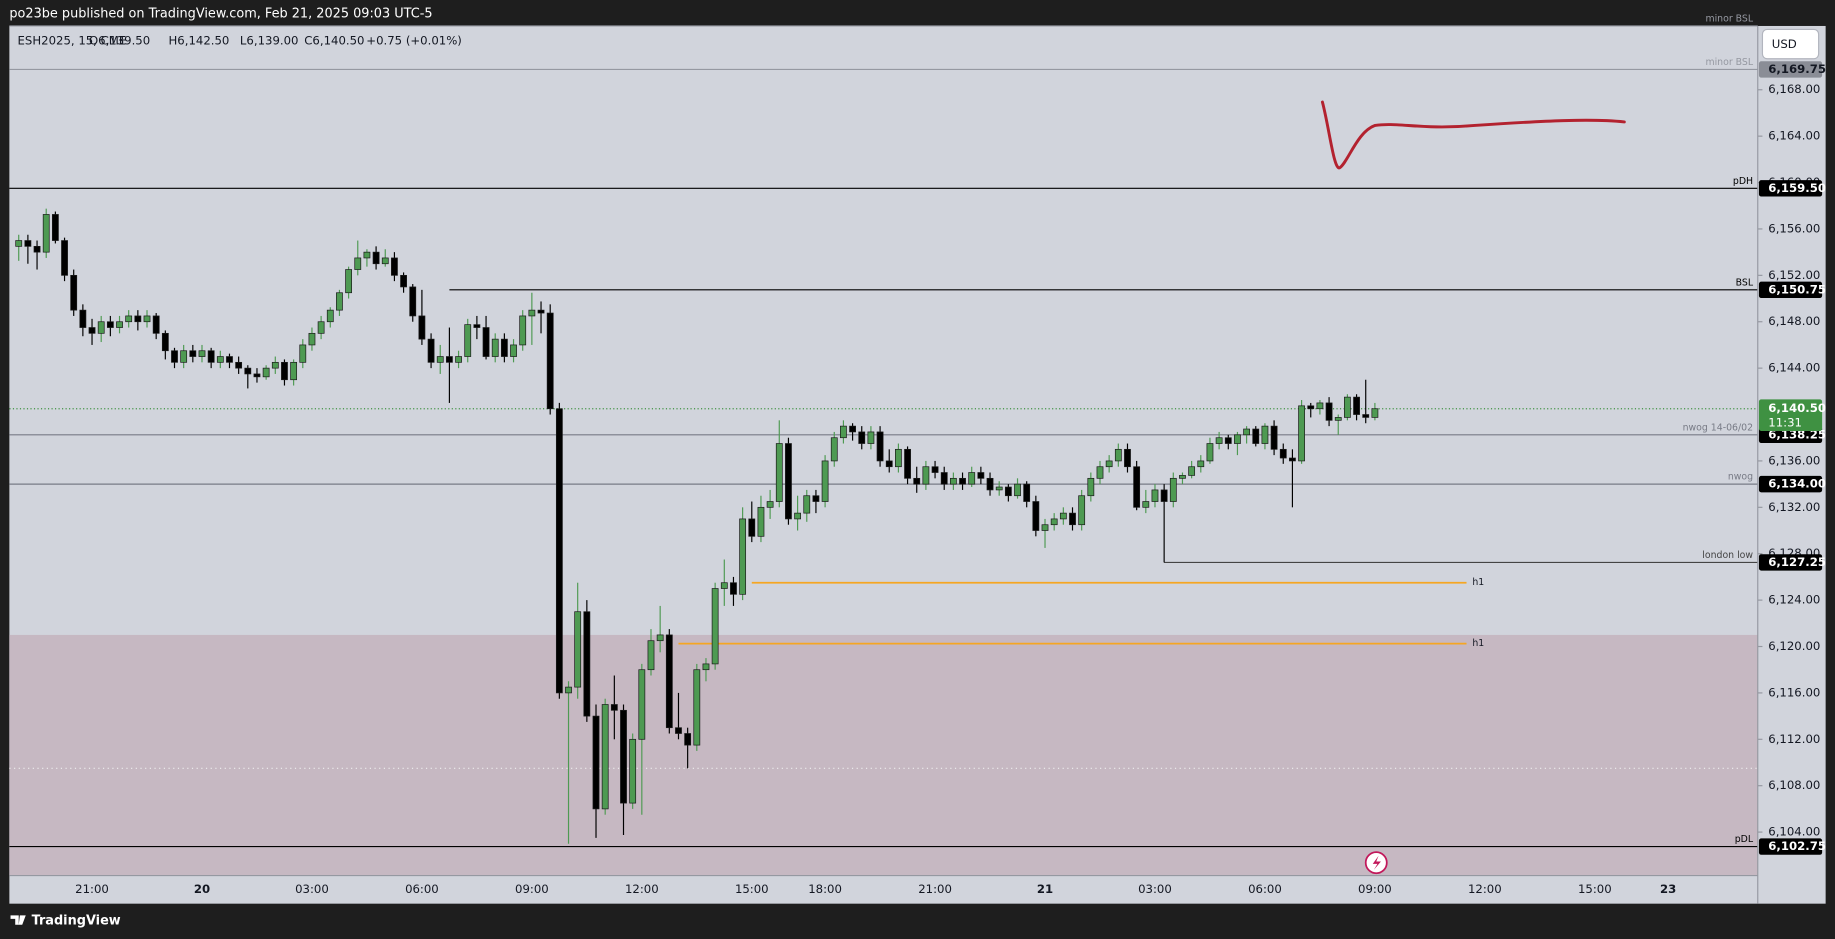  I want to click on countdown-label: 11:31, so click(1785, 422).